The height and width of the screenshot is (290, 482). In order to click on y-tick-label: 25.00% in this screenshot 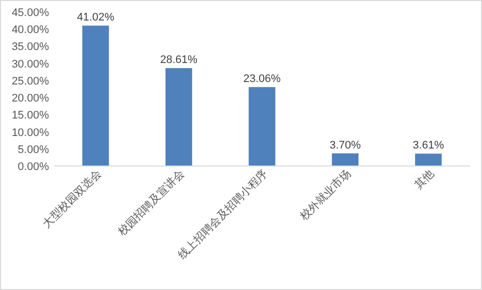, I will do `click(31, 81)`.